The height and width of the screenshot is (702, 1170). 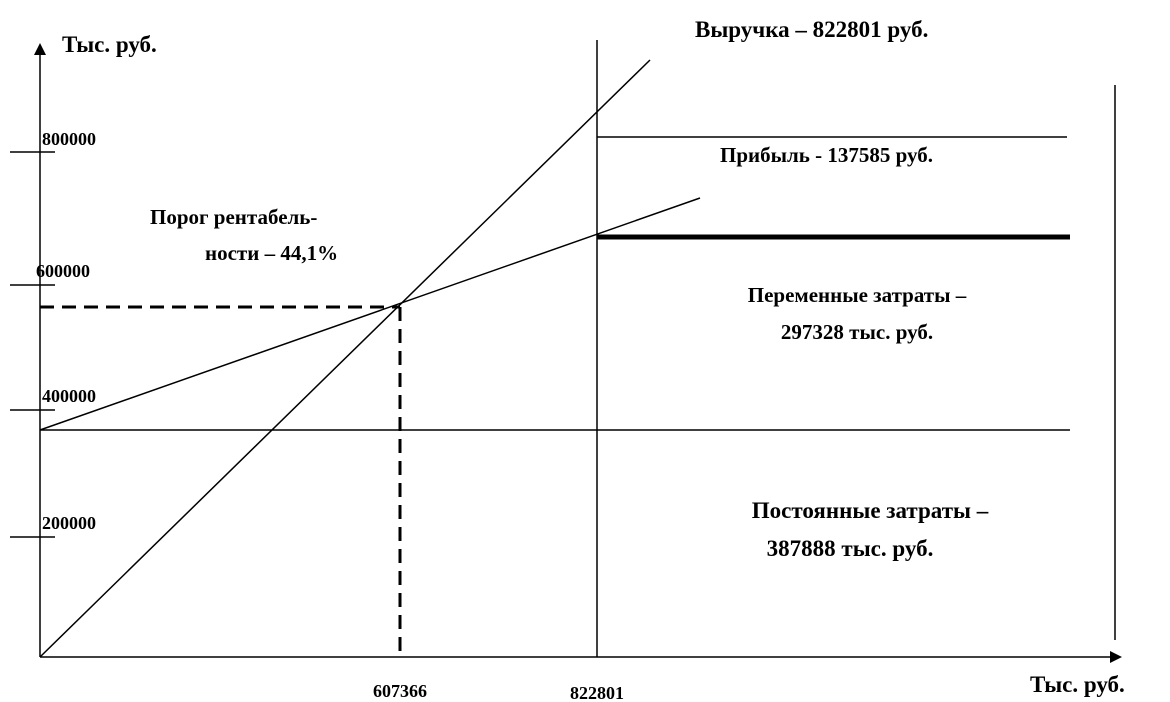 What do you see at coordinates (826, 155) in the screenshot?
I see `profit-label: Прибыль - 137585 руб.` at bounding box center [826, 155].